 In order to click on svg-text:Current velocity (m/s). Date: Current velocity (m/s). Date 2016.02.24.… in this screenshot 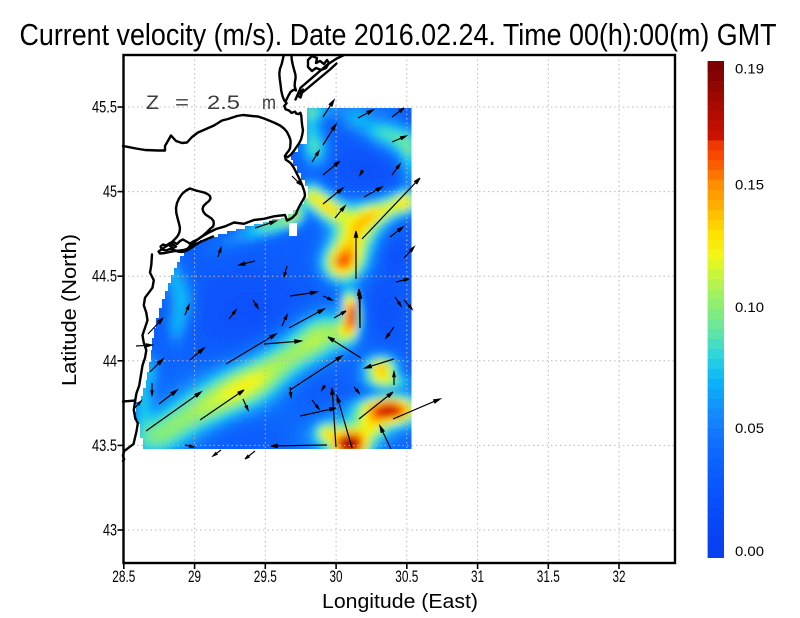, I will do `click(398, 34)`.